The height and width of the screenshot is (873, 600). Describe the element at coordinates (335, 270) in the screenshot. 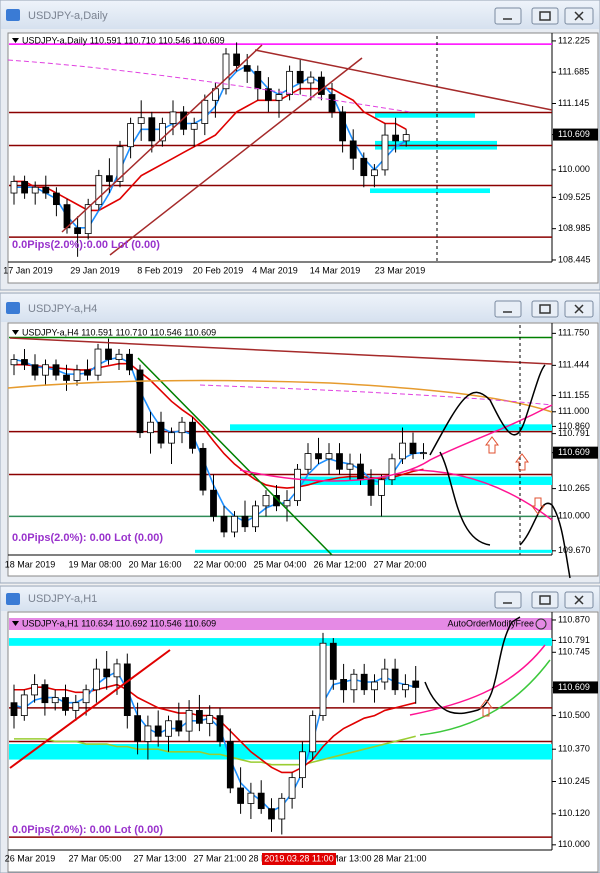

I see `x-tick-label: 14 Mar 2019` at that location.